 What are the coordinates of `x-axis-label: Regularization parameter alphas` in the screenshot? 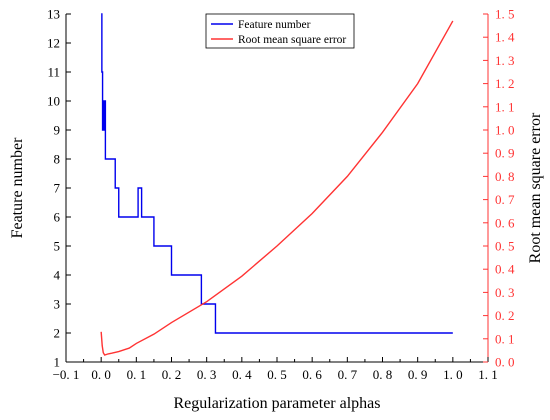 It's located at (276, 403).